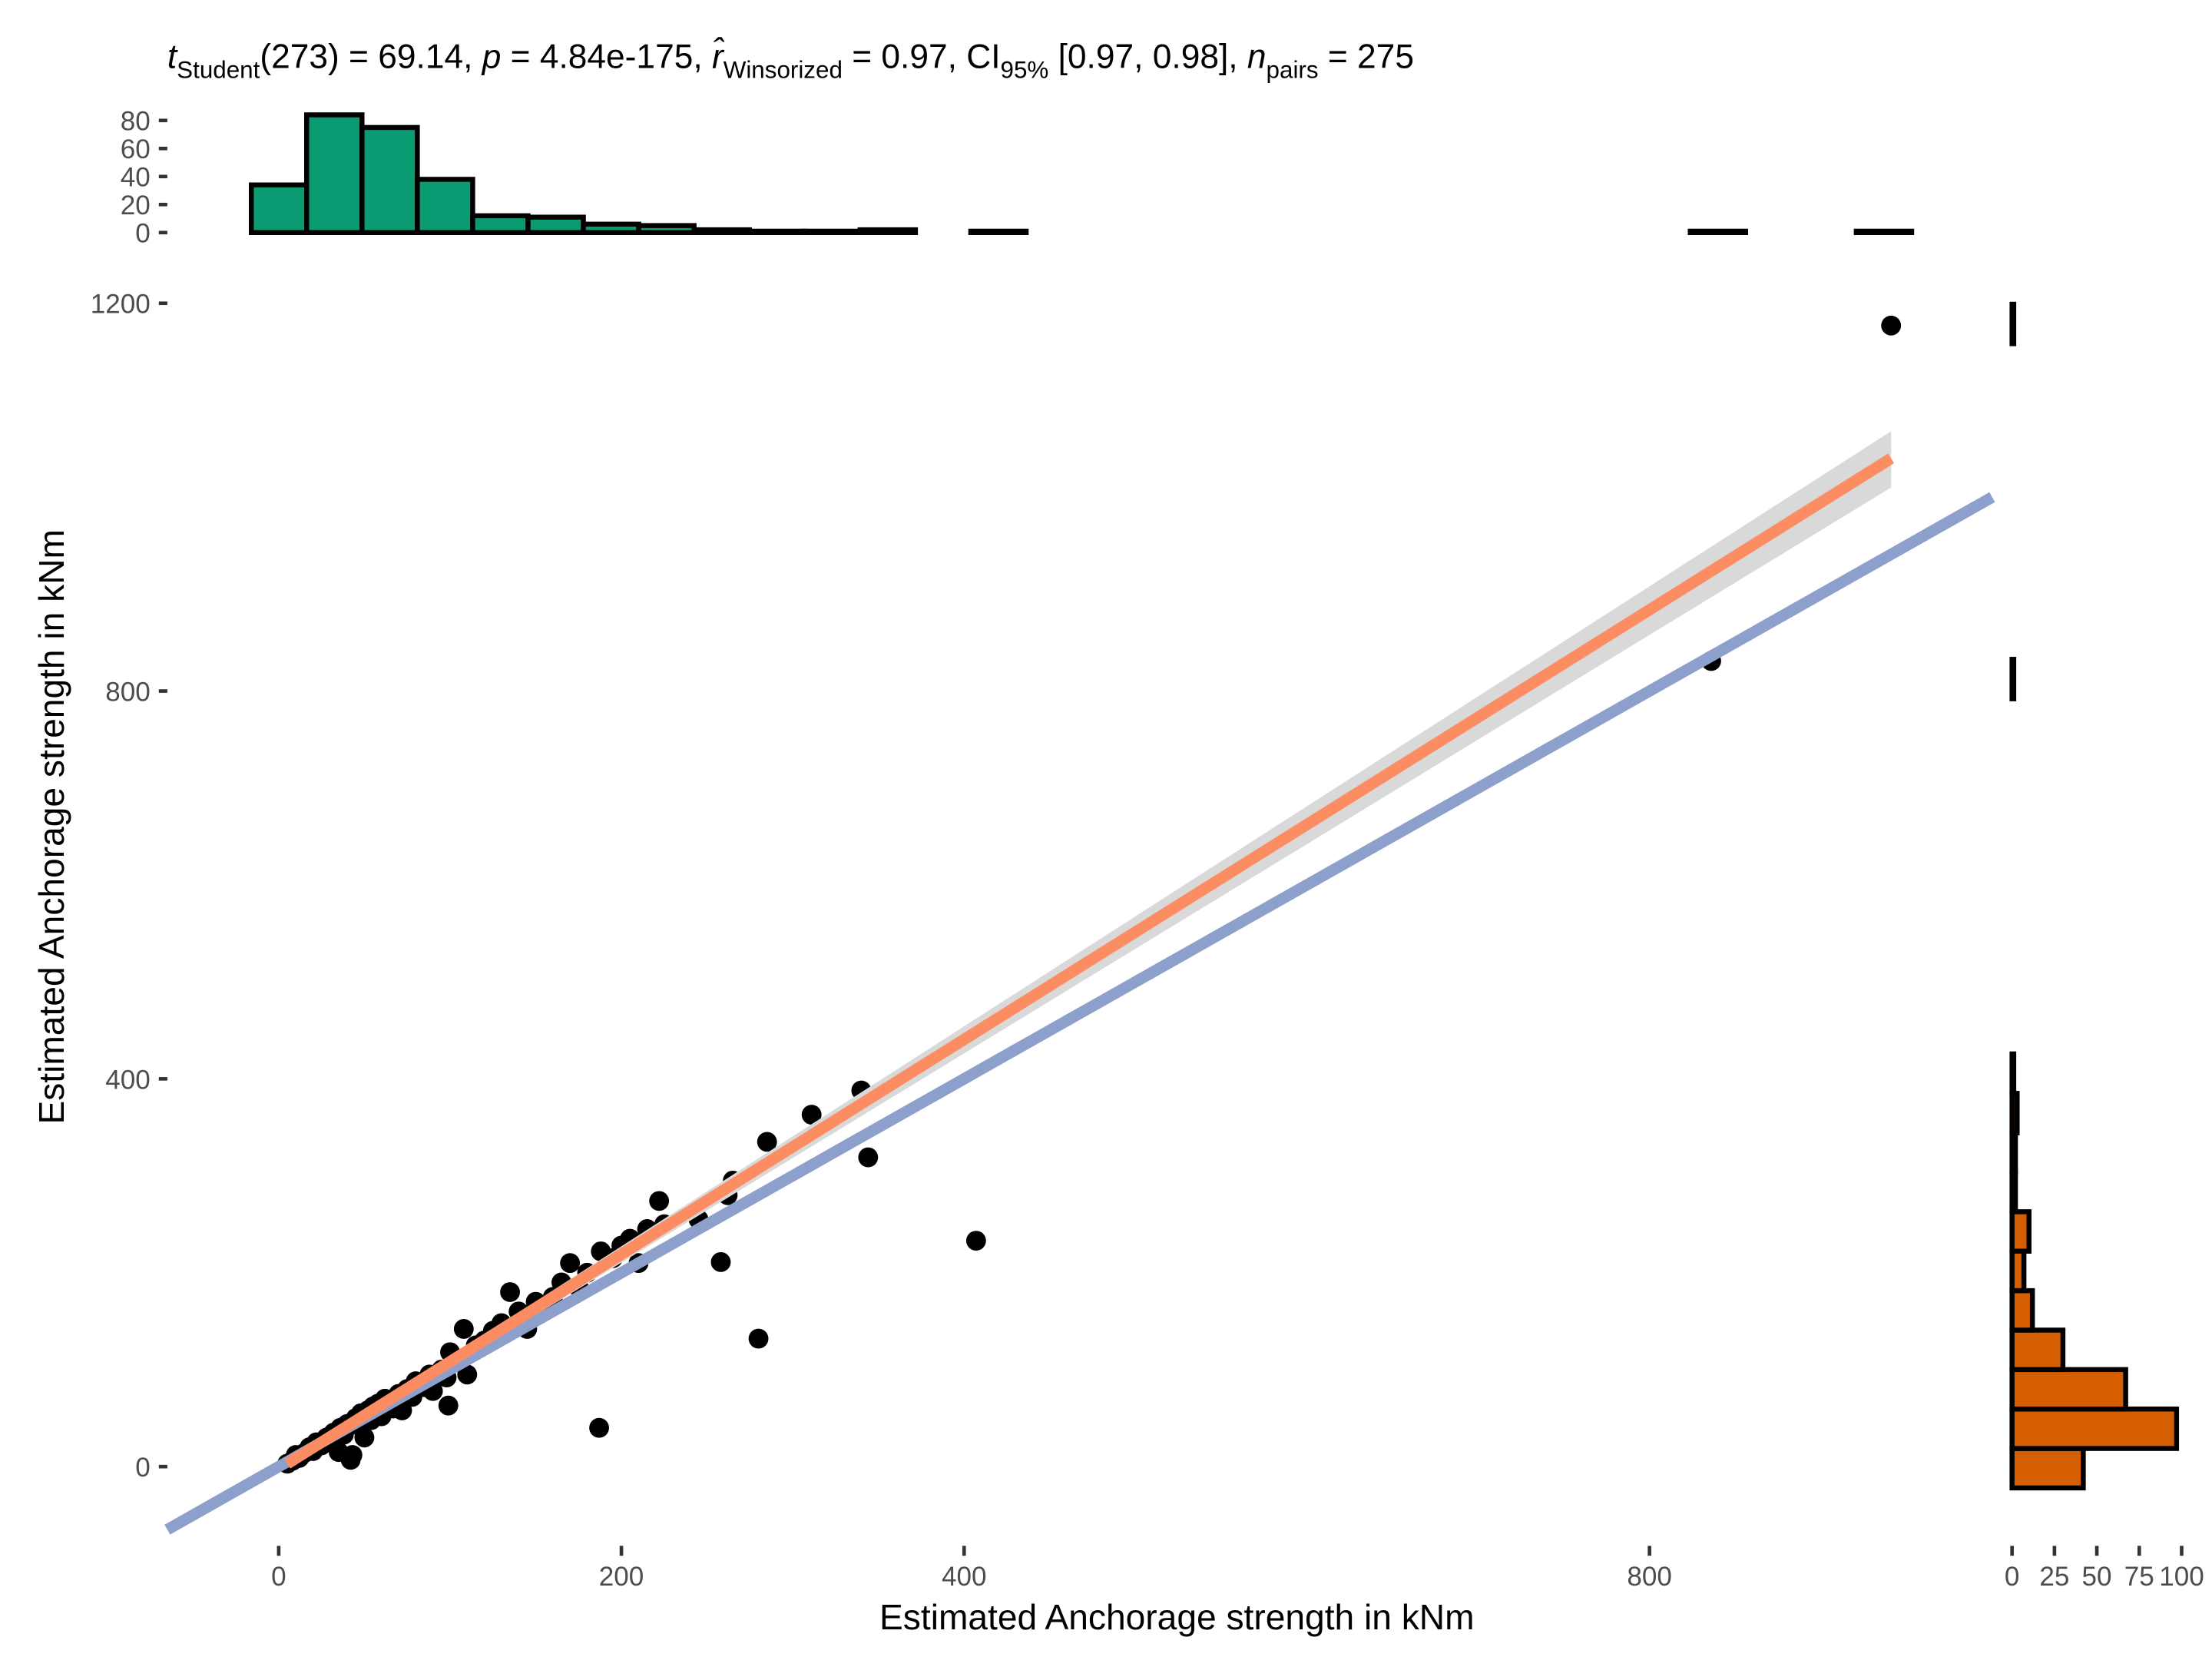 The height and width of the screenshot is (1657, 2212). I want to click on title-part: 95%, so click(1025, 70).